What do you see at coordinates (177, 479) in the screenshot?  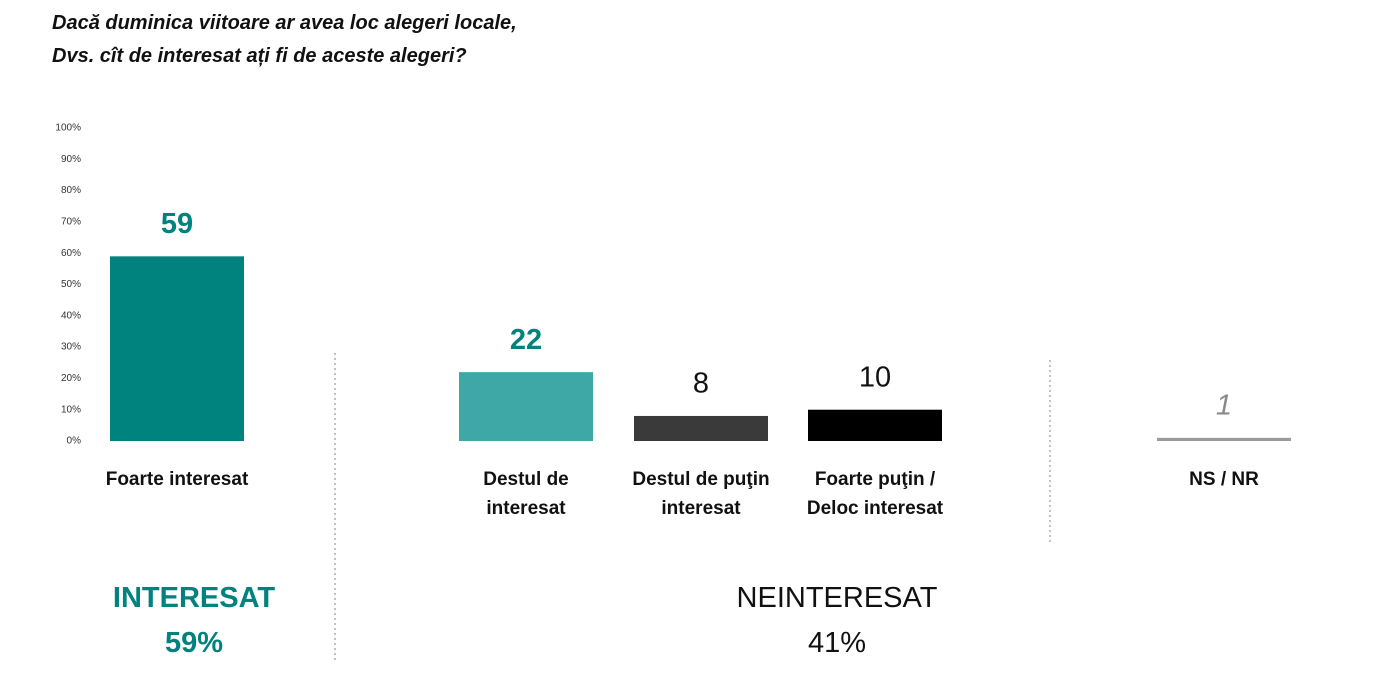 I see `x-tick-label: Foarte interesat` at bounding box center [177, 479].